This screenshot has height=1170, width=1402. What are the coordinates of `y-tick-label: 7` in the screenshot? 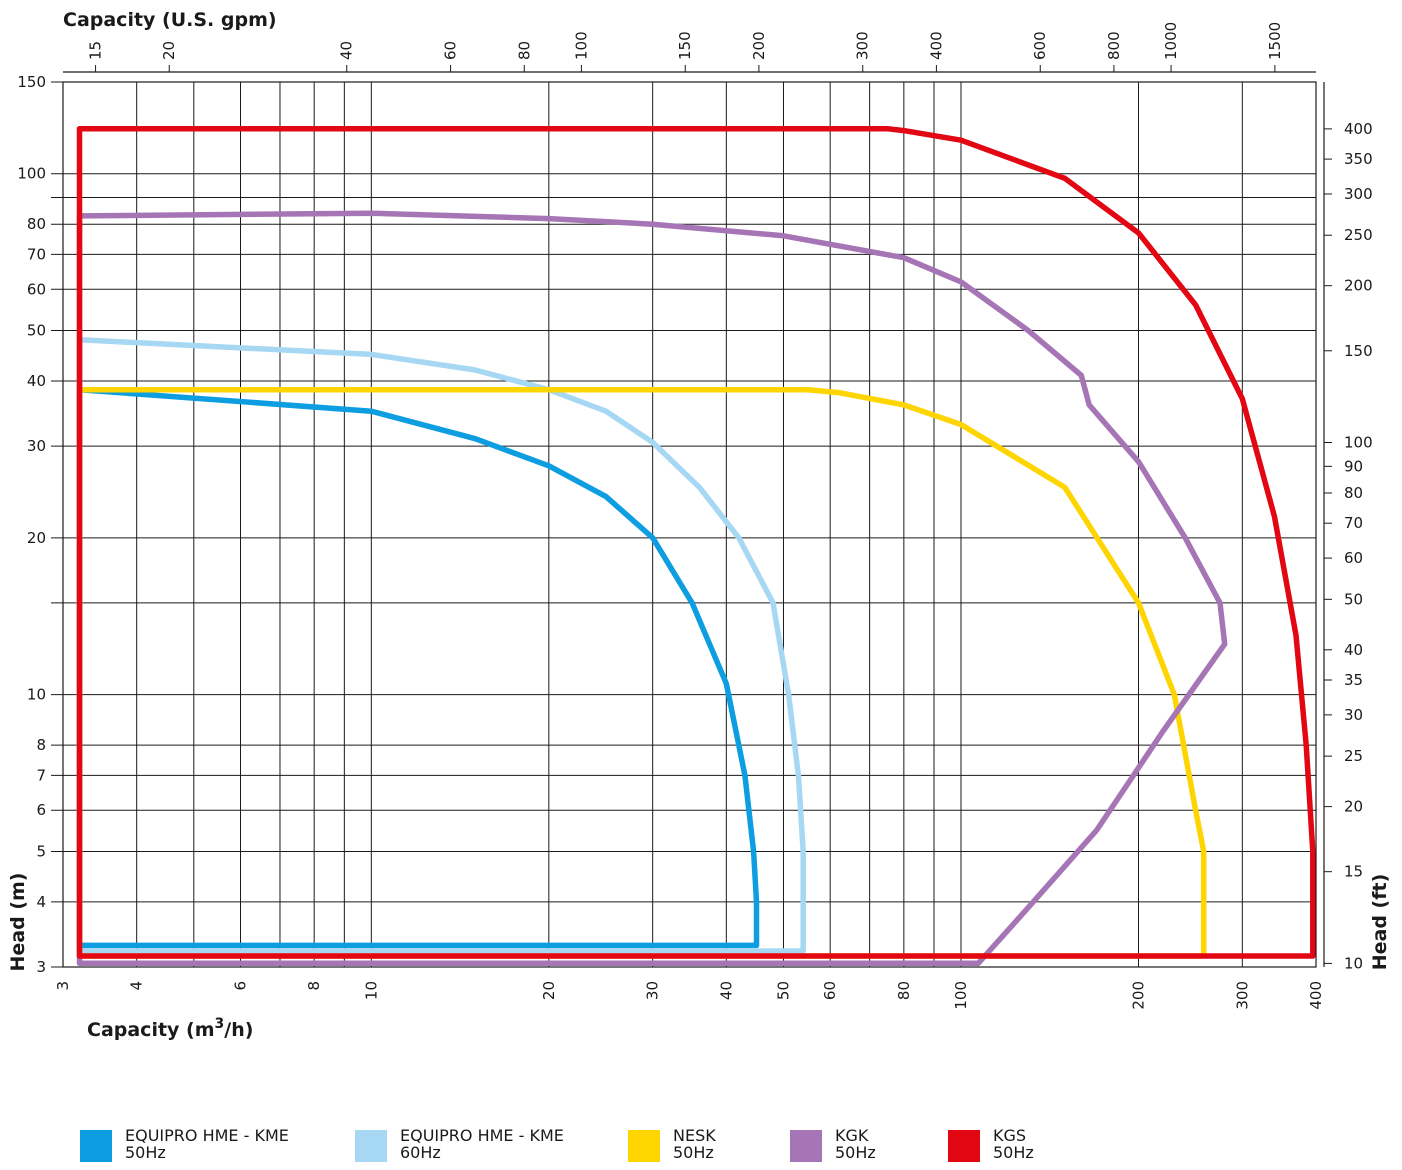 It's located at (41, 775).